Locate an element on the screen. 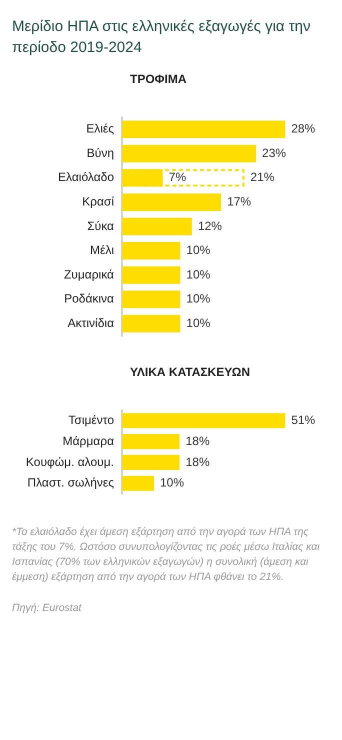 The image size is (342, 740). y-tick-label: Βύνη is located at coordinates (100, 153).